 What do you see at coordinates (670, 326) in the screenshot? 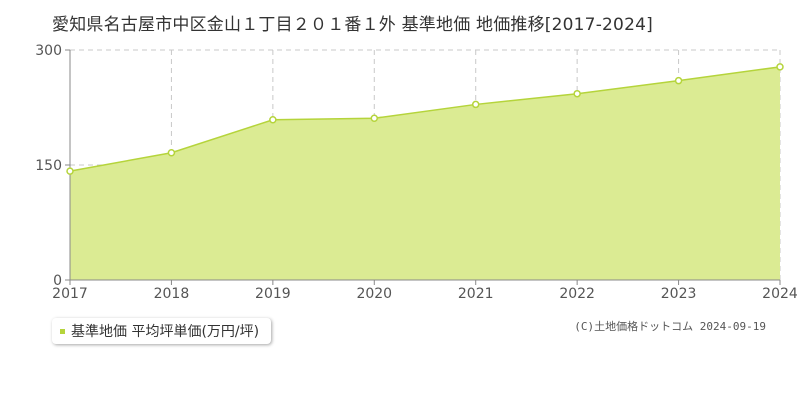
I see `credit-text: (C)土地価格ドットコム 2024-09-19` at bounding box center [670, 326].